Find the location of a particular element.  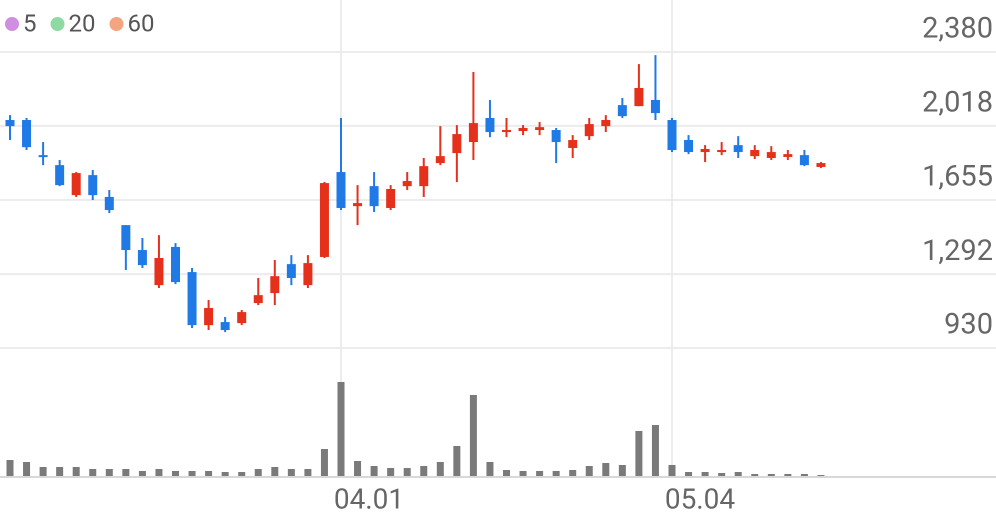

y-tick-label: 2,018 is located at coordinates (957, 103).